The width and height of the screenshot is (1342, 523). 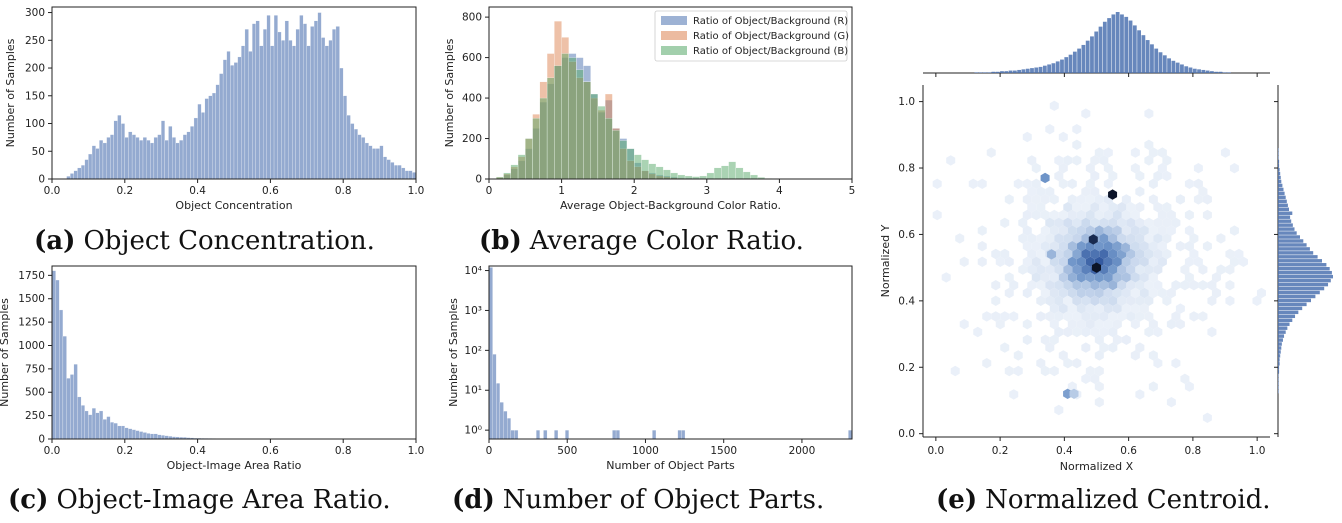 What do you see at coordinates (956, 500) in the screenshot?
I see `caption-e-label: (e)` at bounding box center [956, 500].